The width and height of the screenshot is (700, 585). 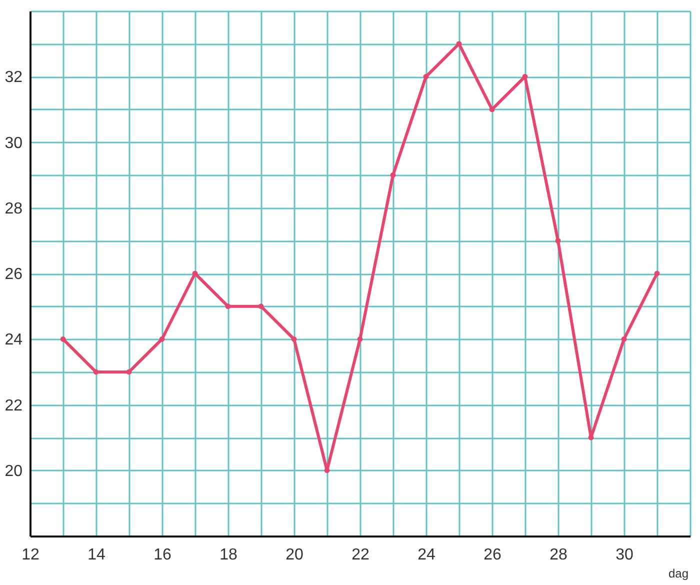 I want to click on x-tick-label: 28, so click(x=559, y=555).